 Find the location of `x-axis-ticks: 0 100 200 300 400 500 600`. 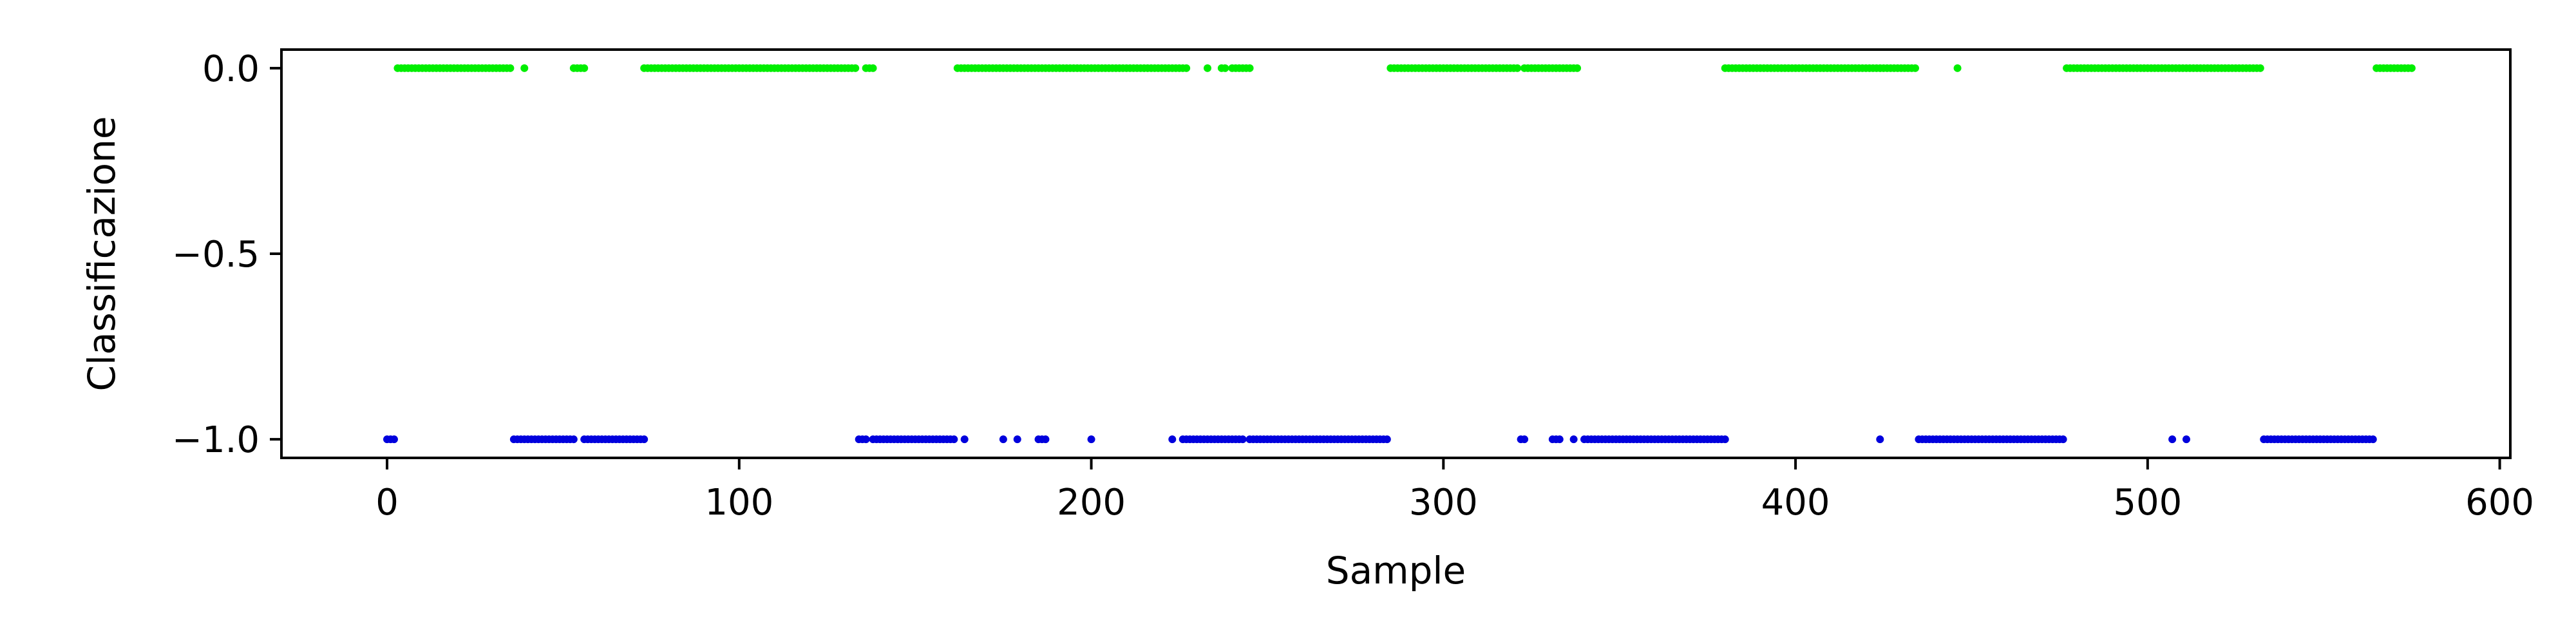

x-axis-ticks: 0 100 200 300 400 500 600 is located at coordinates (1454, 491).